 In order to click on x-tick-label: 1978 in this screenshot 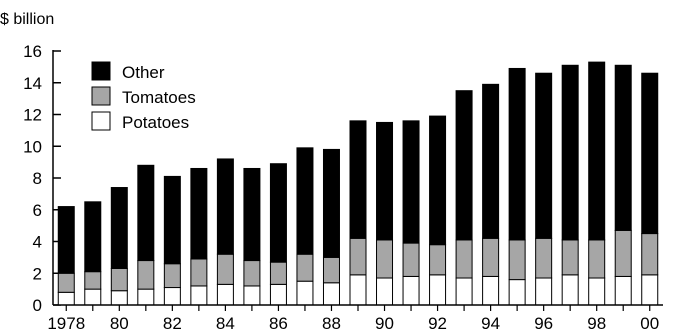, I will do `click(66, 323)`.